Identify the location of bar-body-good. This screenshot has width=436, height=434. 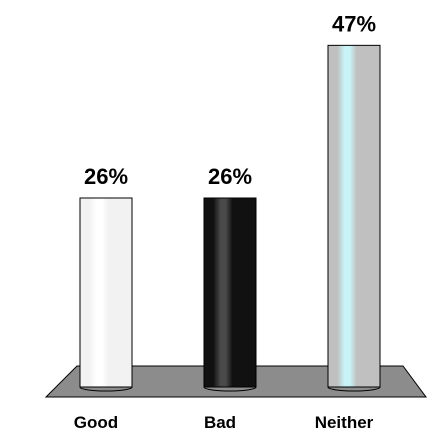
(106, 292).